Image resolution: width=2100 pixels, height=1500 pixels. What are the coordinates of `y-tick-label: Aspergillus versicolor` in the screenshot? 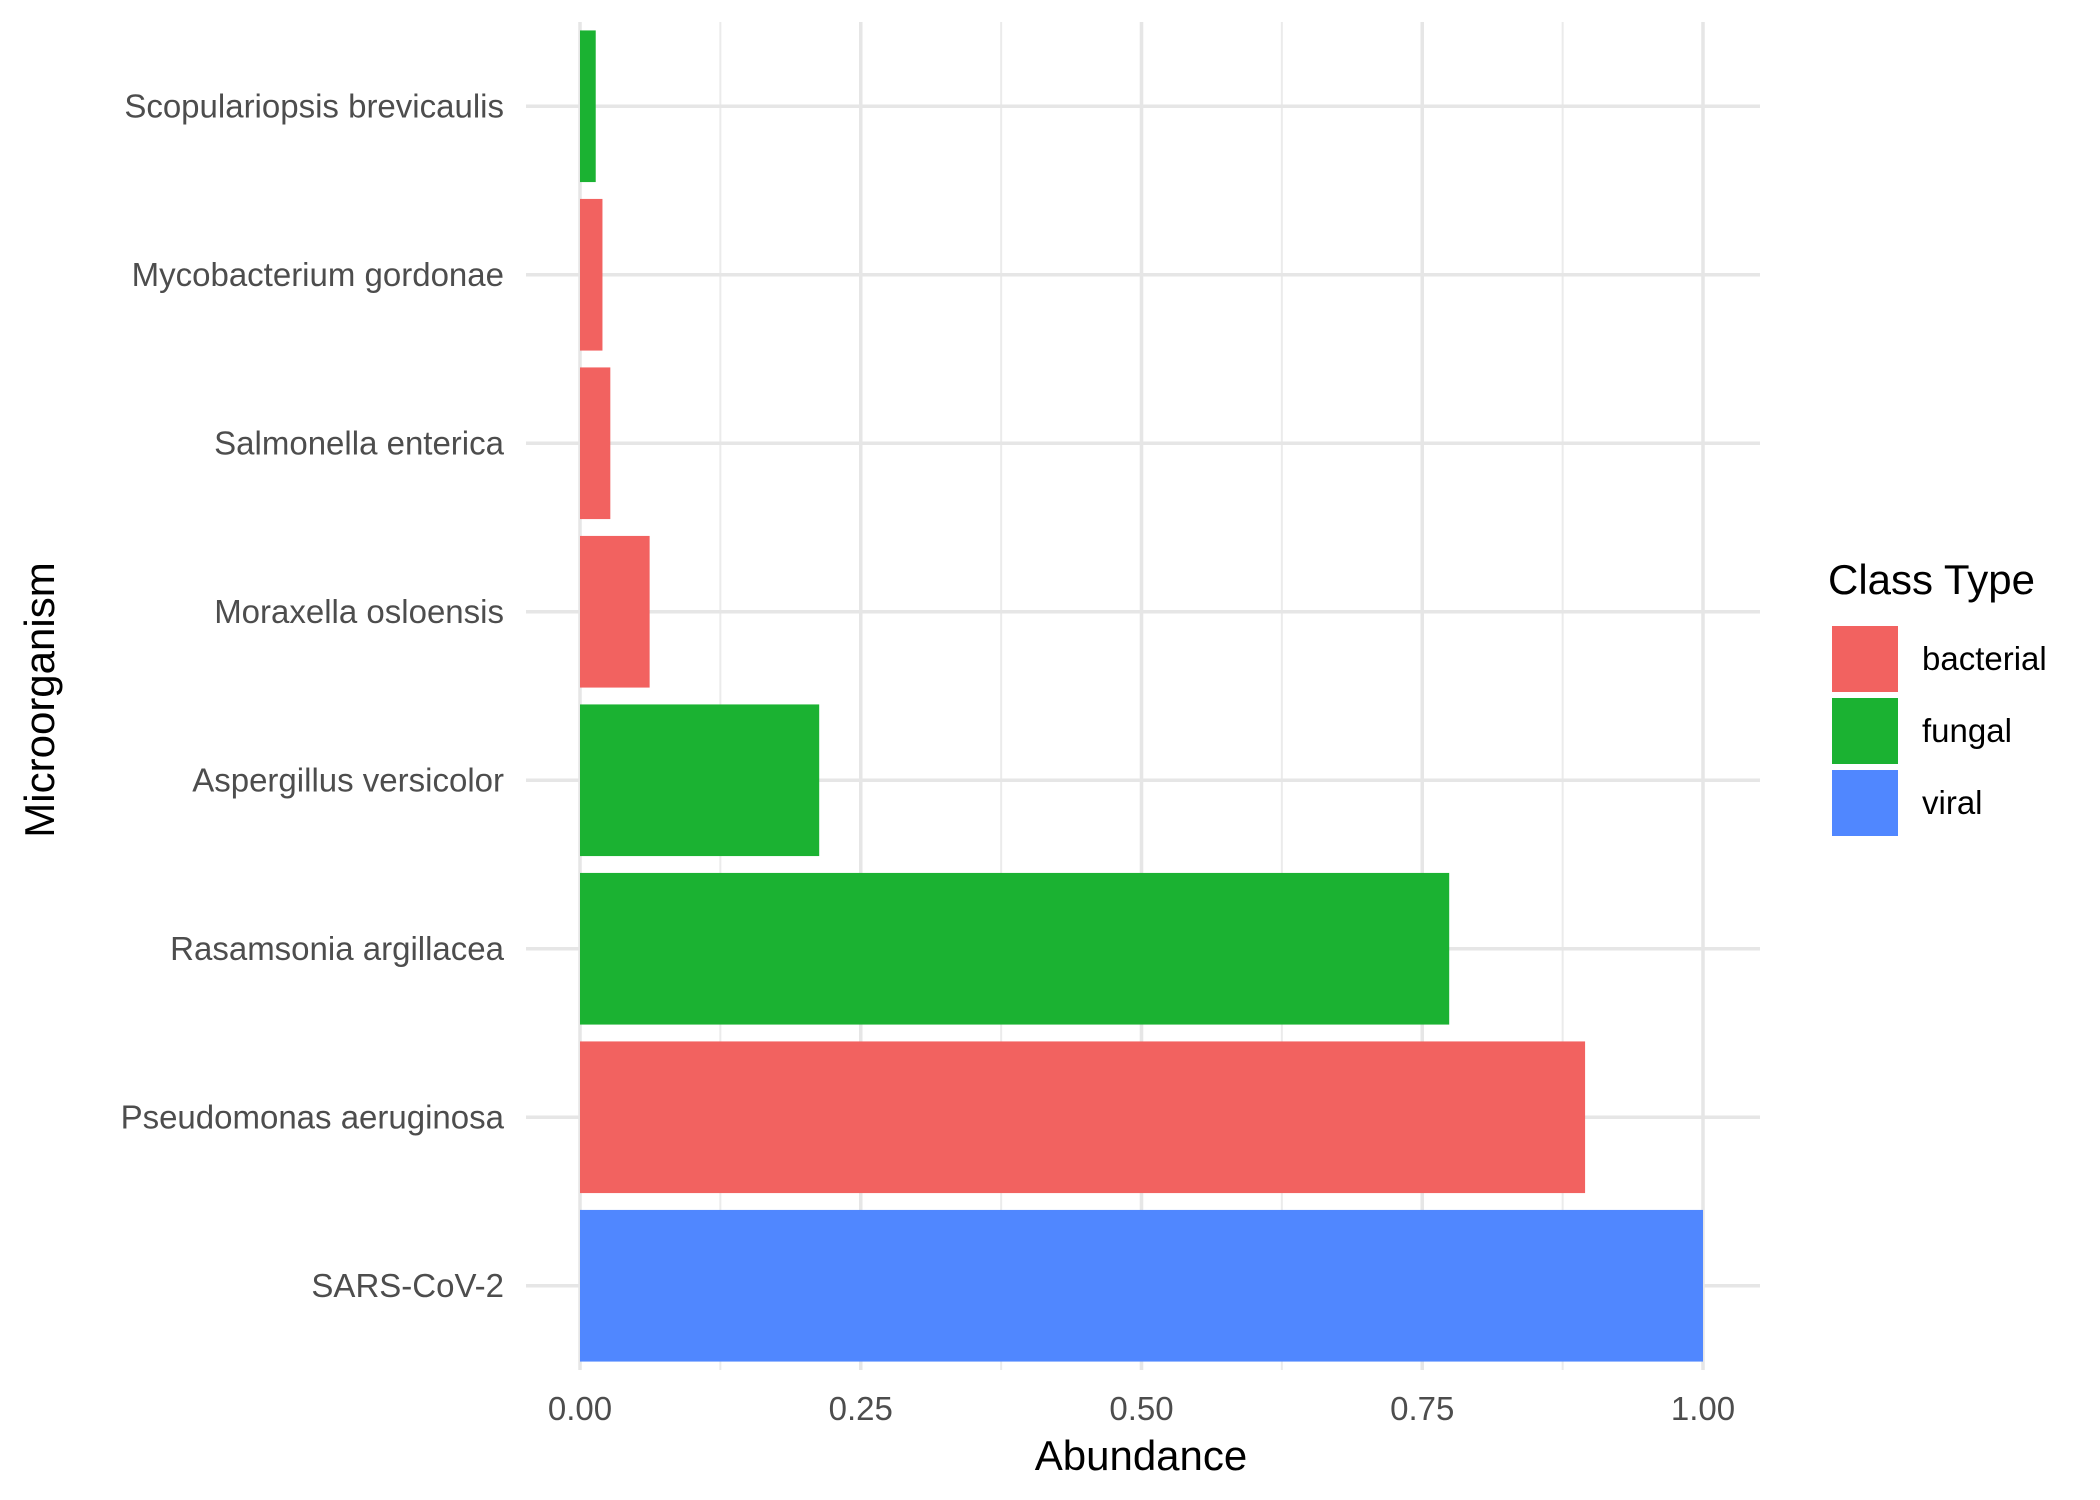 It's located at (348, 779).